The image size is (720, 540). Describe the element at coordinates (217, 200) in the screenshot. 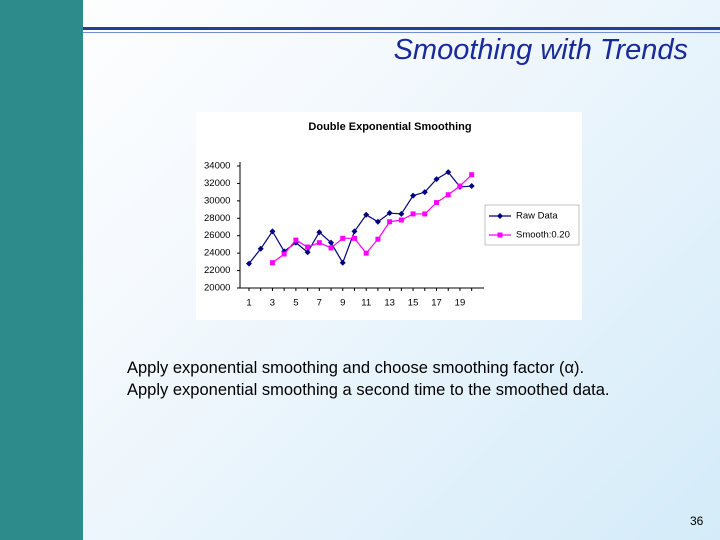

I see `y-tick-label: 30000` at that location.